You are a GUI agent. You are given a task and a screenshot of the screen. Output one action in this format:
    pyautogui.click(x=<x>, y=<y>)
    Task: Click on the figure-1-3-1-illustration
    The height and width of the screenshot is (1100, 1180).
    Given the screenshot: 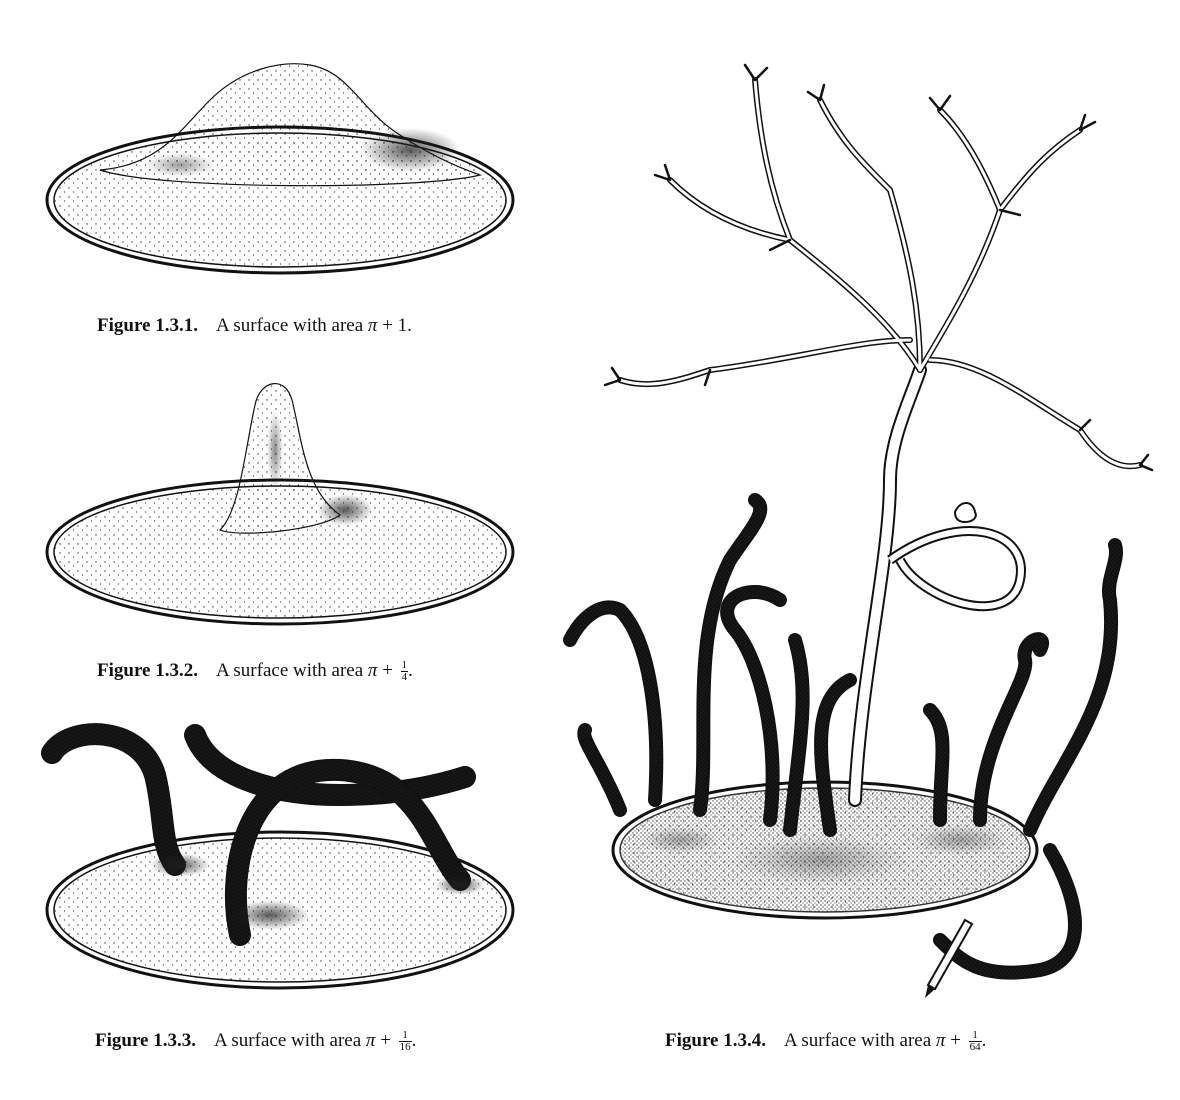 What is the action you would take?
    pyautogui.click(x=280, y=165)
    